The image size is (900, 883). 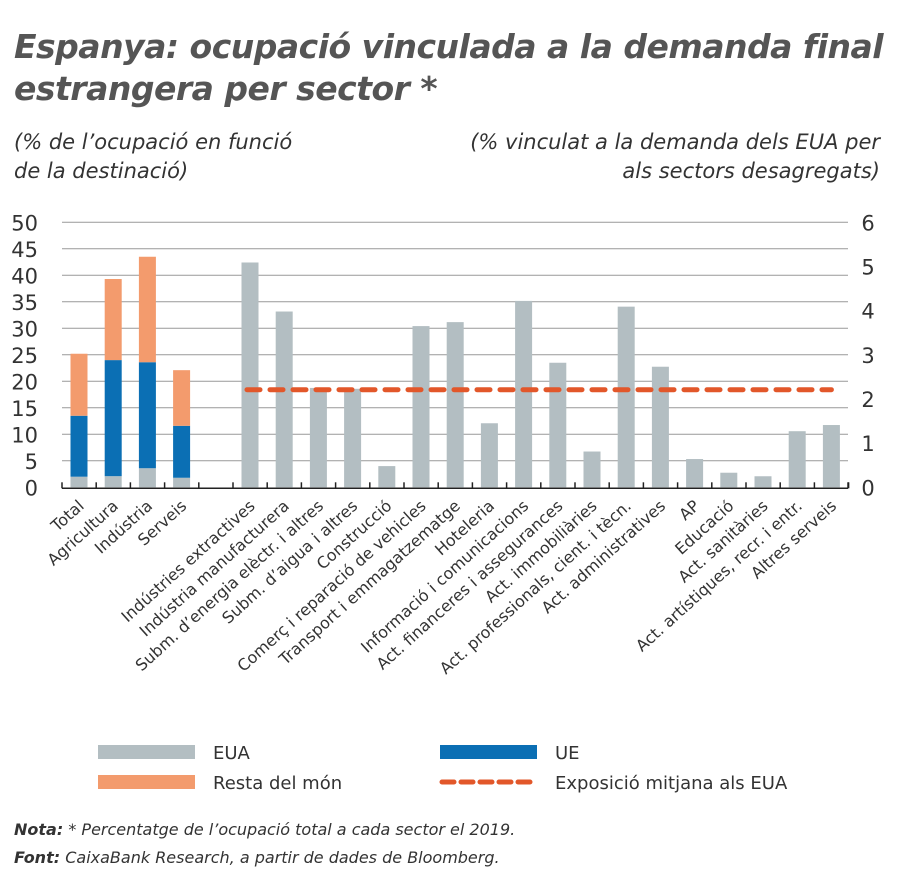 What do you see at coordinates (24, 223) in the screenshot?
I see `left-tick-label: 50` at bounding box center [24, 223].